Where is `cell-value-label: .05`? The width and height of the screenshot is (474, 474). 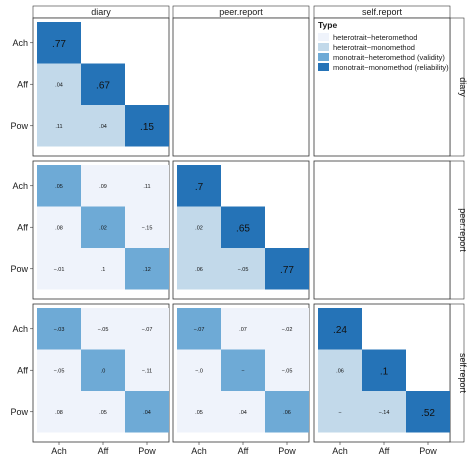
cell-value-label: .05 is located at coordinates (59, 187).